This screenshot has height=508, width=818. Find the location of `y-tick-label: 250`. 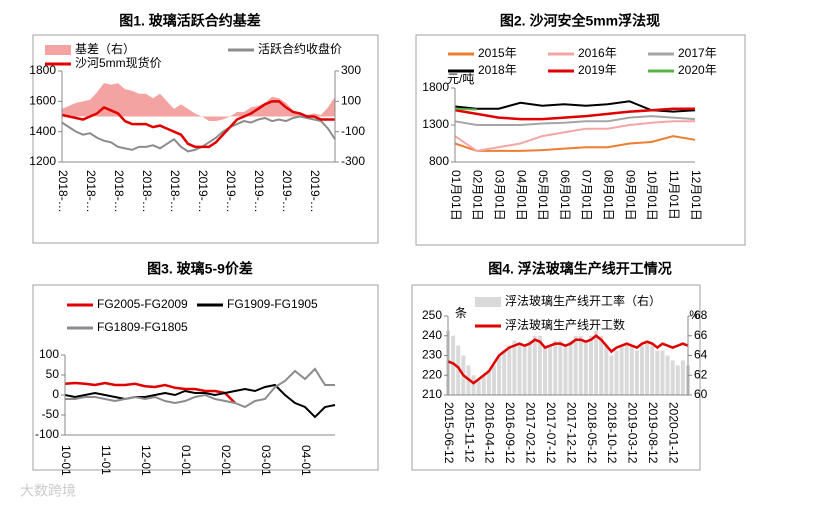

y-tick-label: 250 is located at coordinates (432, 315).